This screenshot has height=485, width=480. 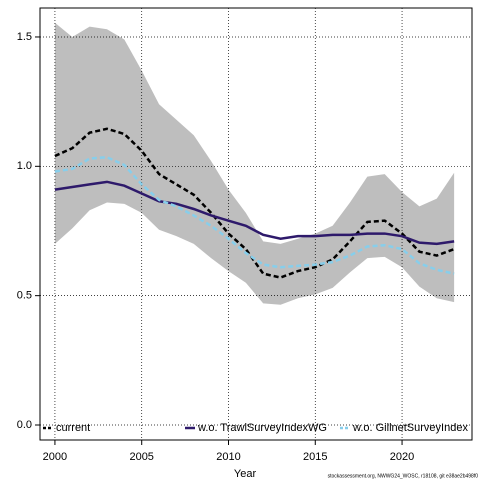 I want to click on y-tick-label: 1.0, so click(x=24, y=166).